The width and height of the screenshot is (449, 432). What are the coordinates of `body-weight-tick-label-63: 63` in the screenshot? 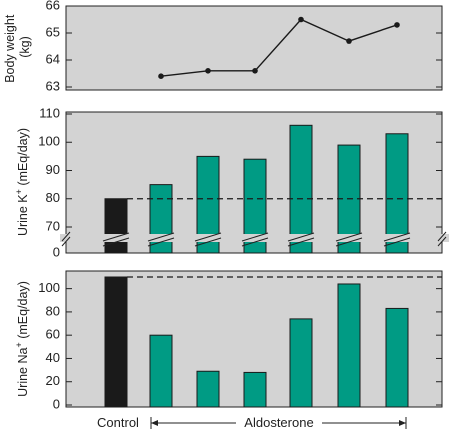 It's located at (53, 85).